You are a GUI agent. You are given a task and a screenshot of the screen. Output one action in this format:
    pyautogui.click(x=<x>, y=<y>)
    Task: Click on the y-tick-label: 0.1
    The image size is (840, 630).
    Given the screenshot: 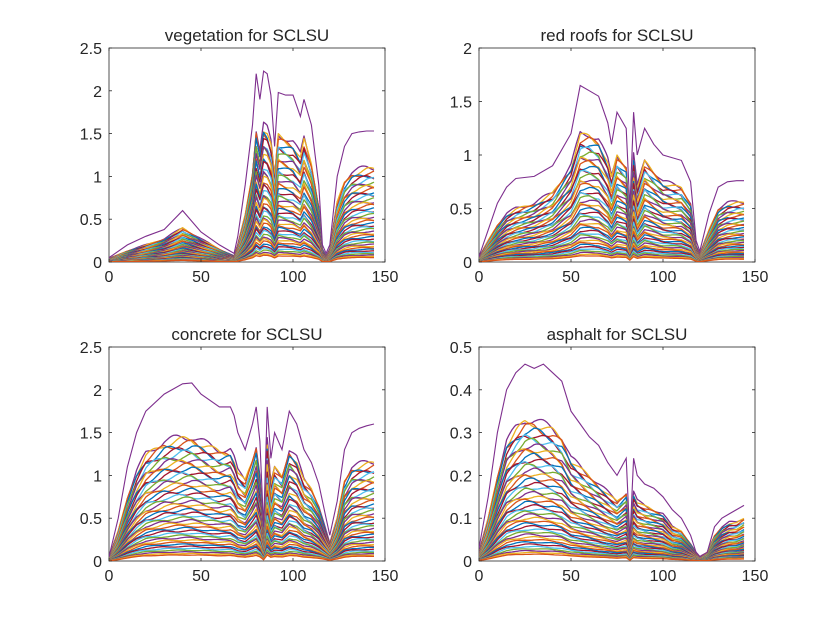 What is the action you would take?
    pyautogui.click(x=461, y=519)
    